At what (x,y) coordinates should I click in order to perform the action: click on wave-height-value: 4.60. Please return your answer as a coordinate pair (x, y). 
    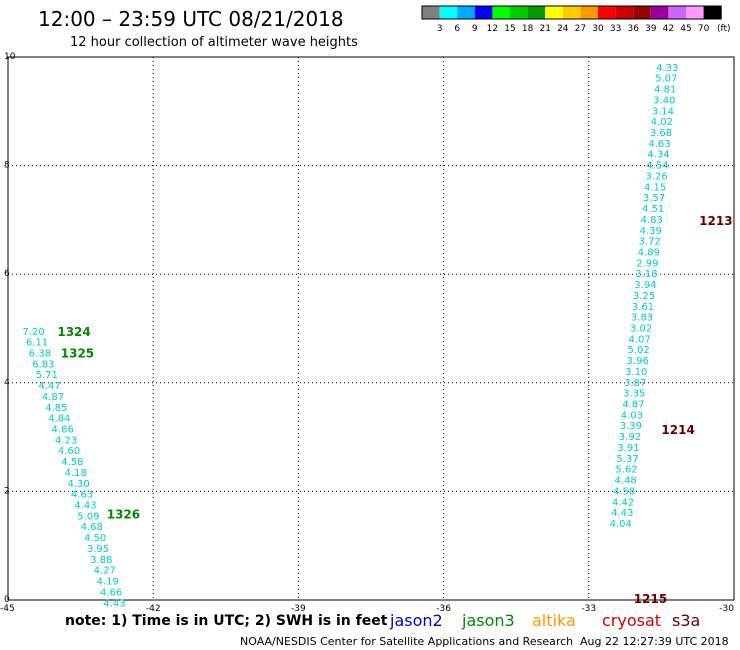
    Looking at the image, I should click on (69, 451).